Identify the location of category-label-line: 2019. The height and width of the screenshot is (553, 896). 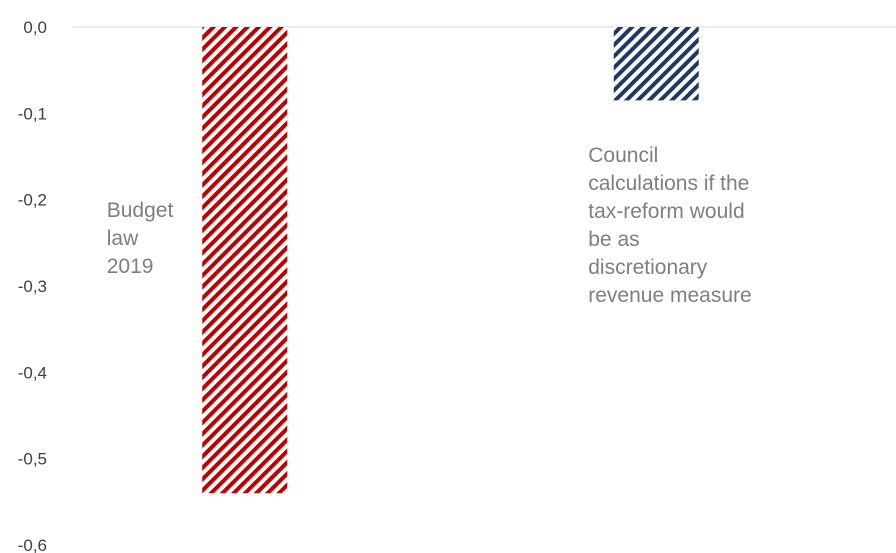
(130, 266).